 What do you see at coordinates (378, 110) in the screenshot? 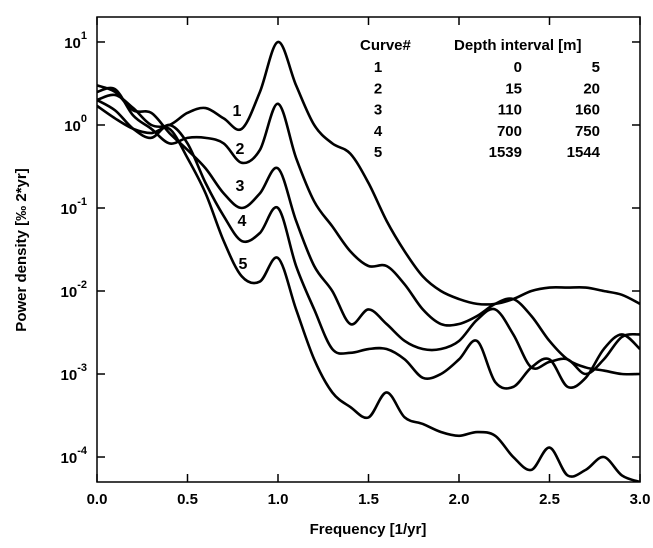
I see `table-cell: 3` at bounding box center [378, 110].